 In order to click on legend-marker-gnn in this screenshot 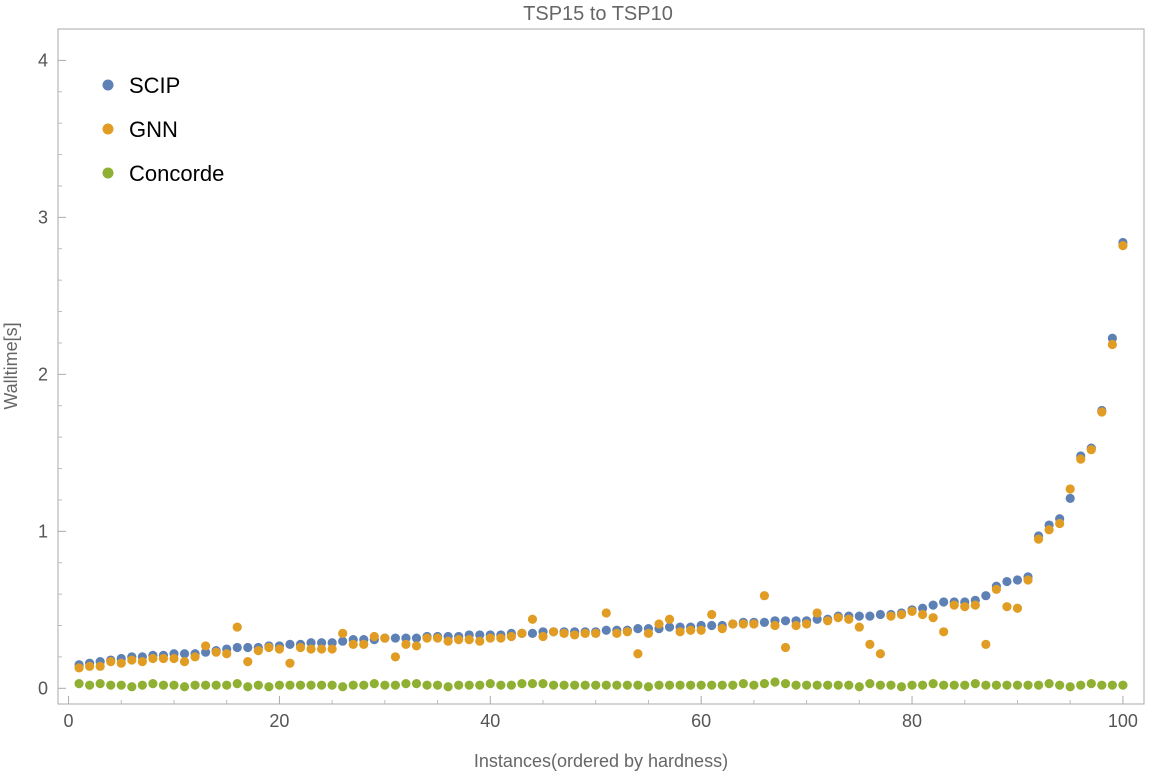, I will do `click(108, 129)`.